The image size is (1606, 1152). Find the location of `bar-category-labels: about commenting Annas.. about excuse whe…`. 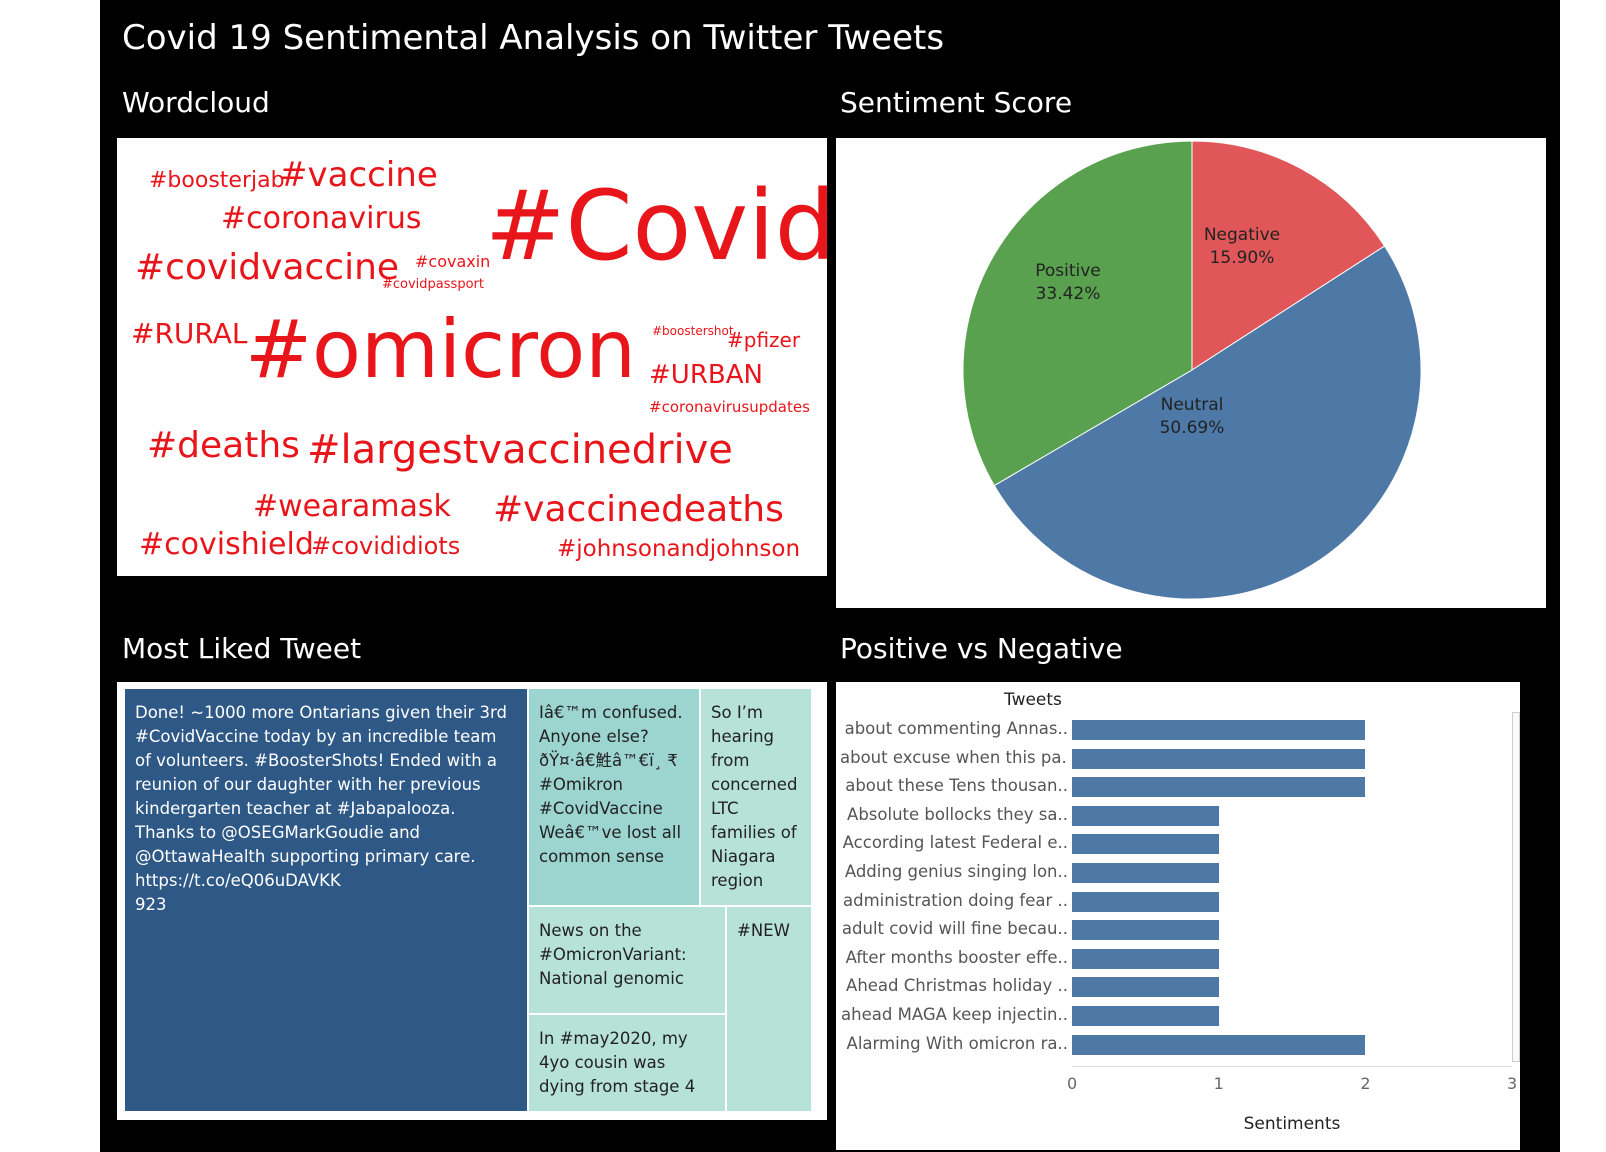

bar-category-labels: about commenting Annas.. about excuse whe… is located at coordinates (952, 891).